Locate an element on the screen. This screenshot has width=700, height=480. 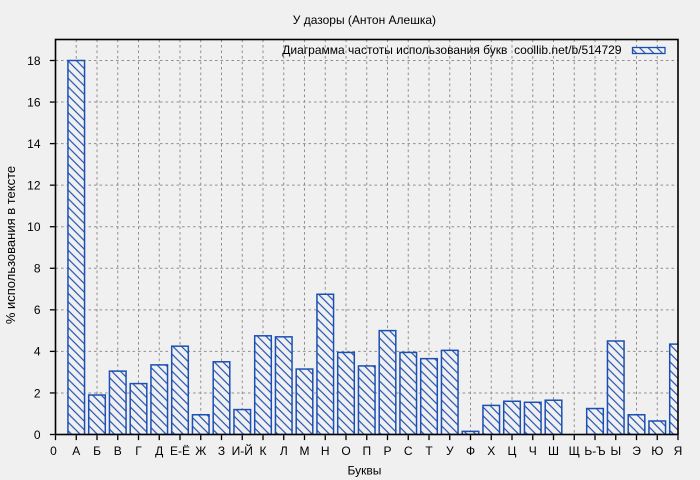
svg-text: 10 is located at coordinates (34, 227).